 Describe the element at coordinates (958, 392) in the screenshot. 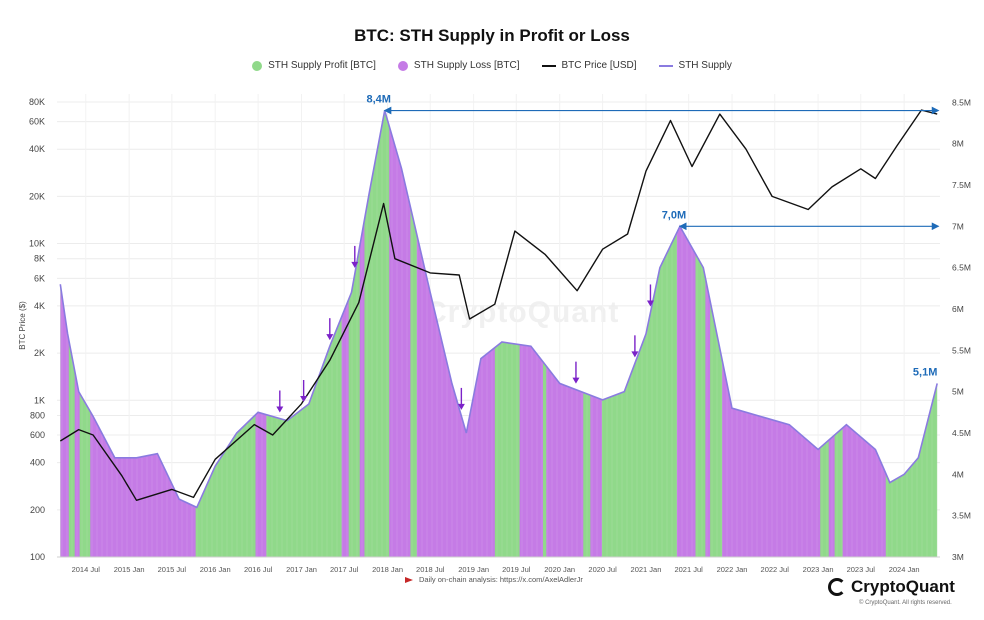

I see `y-right-tick-label: 5M` at that location.